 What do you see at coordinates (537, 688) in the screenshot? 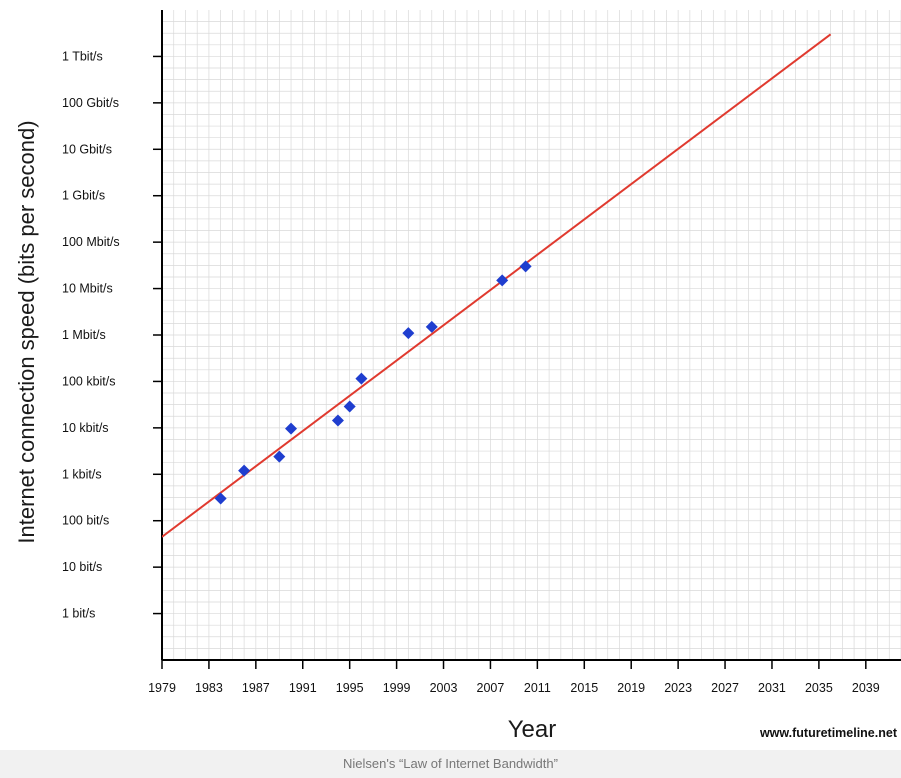
I see `x-tick-label: 2011` at bounding box center [537, 688].